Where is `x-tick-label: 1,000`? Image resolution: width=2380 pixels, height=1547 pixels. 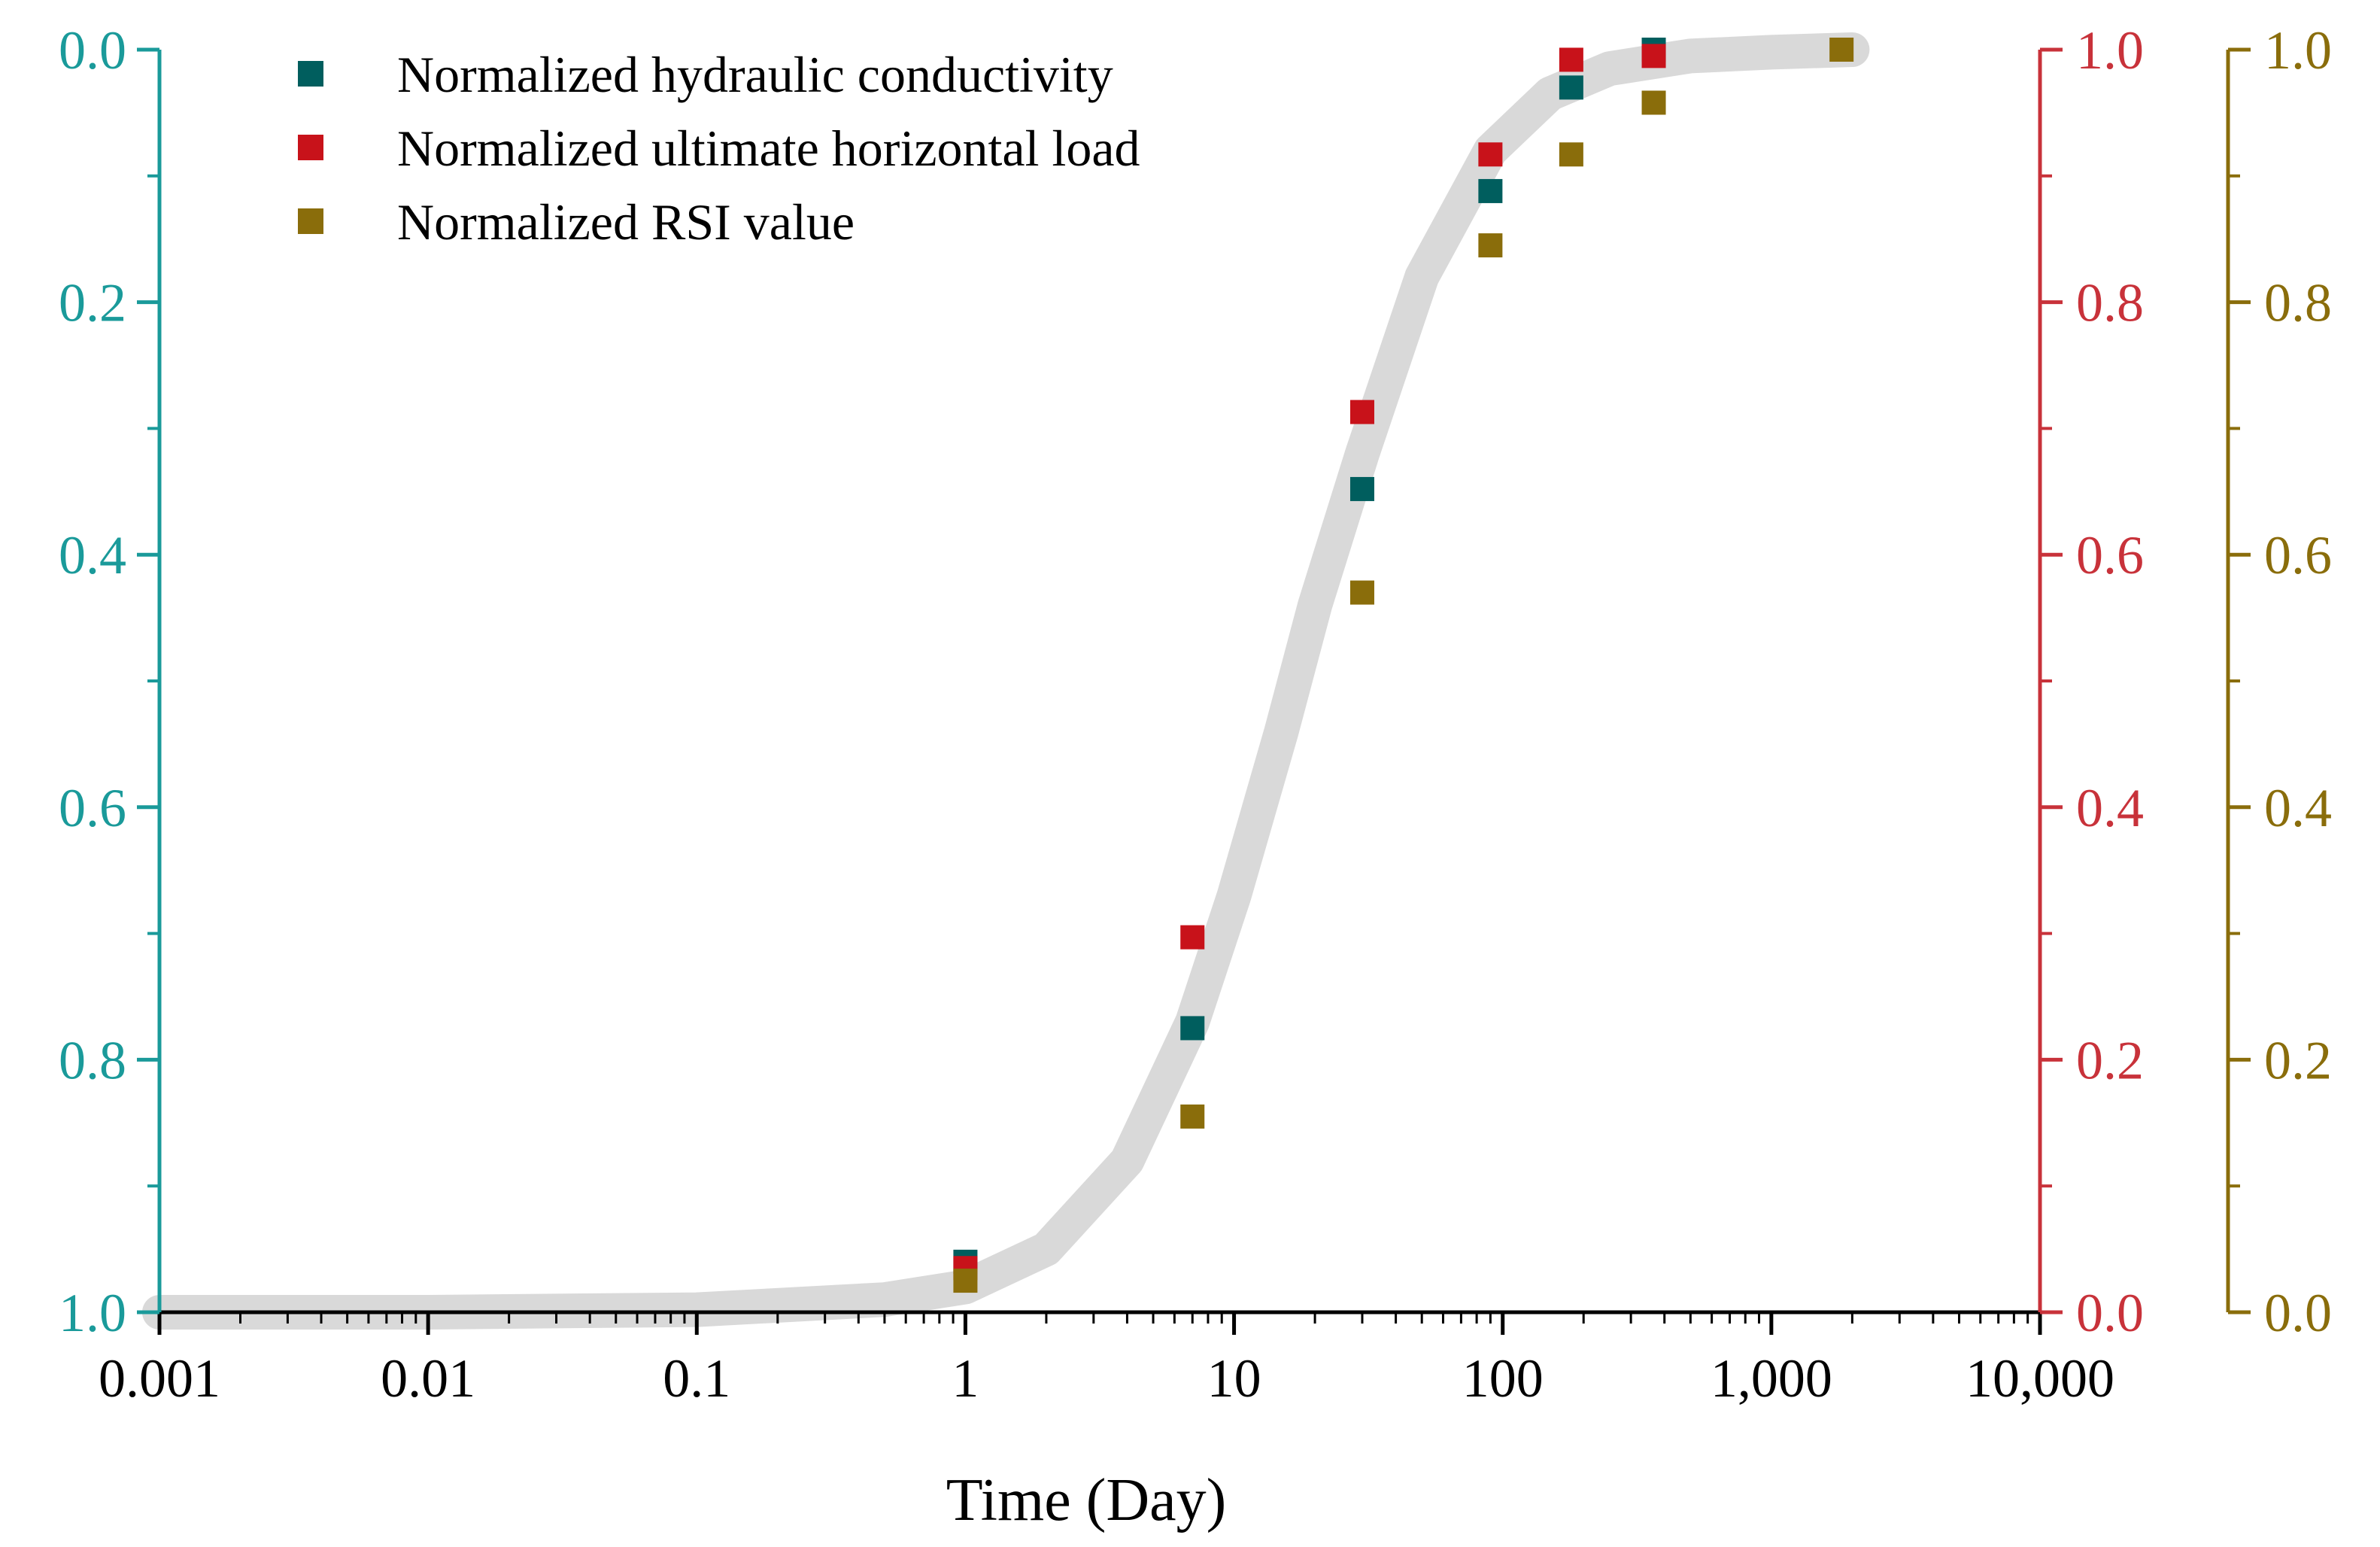
x-tick-label: 1,000 is located at coordinates (1771, 1378).